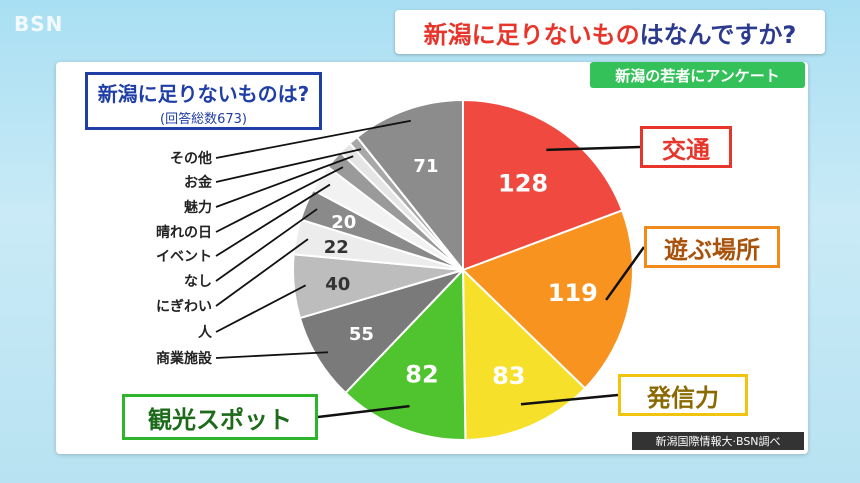 This screenshot has width=860, height=483. Describe the element at coordinates (205, 333) in the screenshot. I see `slice-label-people: 人` at that location.